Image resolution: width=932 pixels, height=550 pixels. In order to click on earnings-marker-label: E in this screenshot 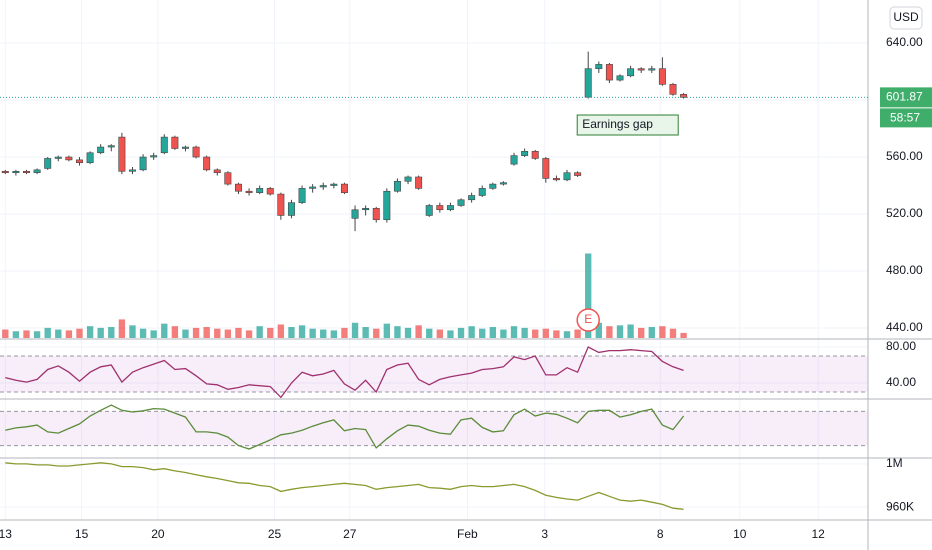, I will do `click(588, 319)`.